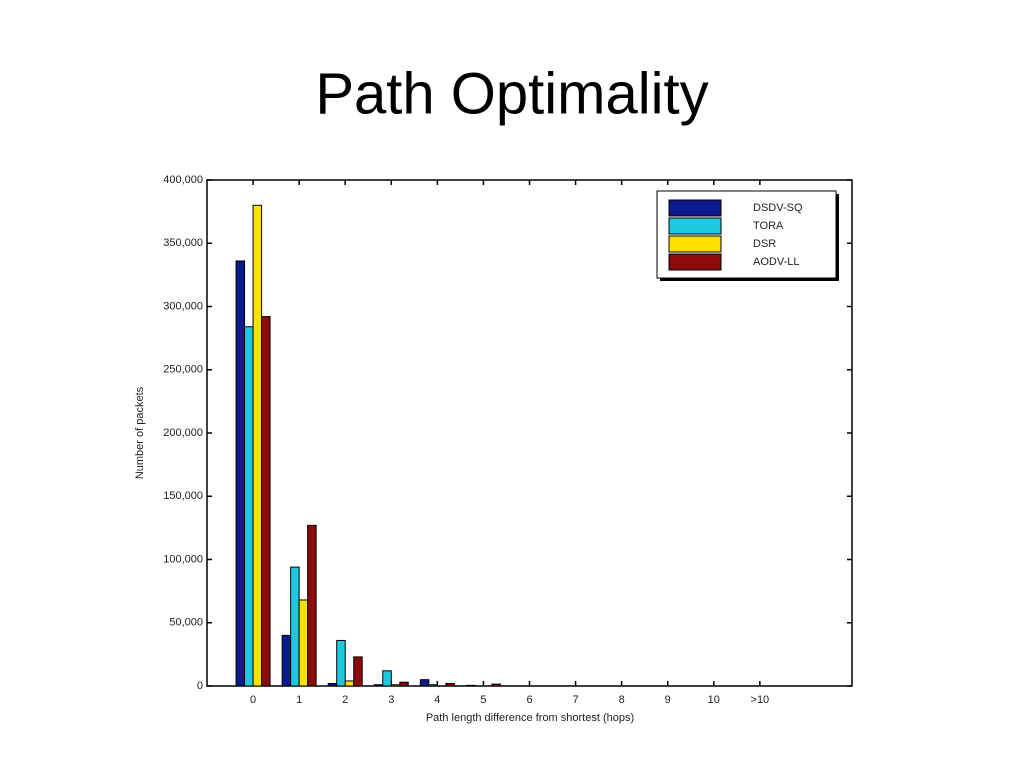 This screenshot has height=773, width=1024. Describe the element at coordinates (778, 208) in the screenshot. I see `legend-label: DSDV-SQ` at that location.